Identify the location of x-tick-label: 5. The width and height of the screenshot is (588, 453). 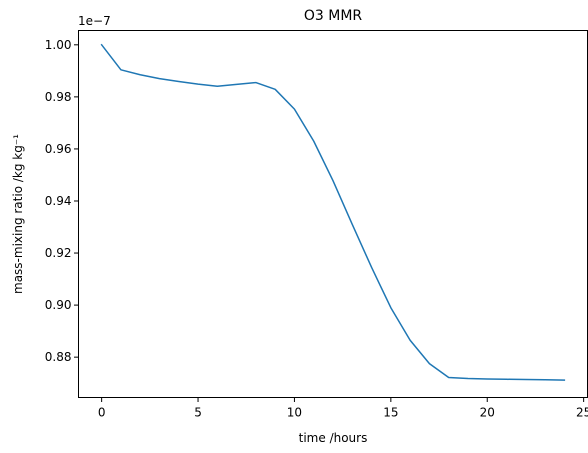
(198, 413).